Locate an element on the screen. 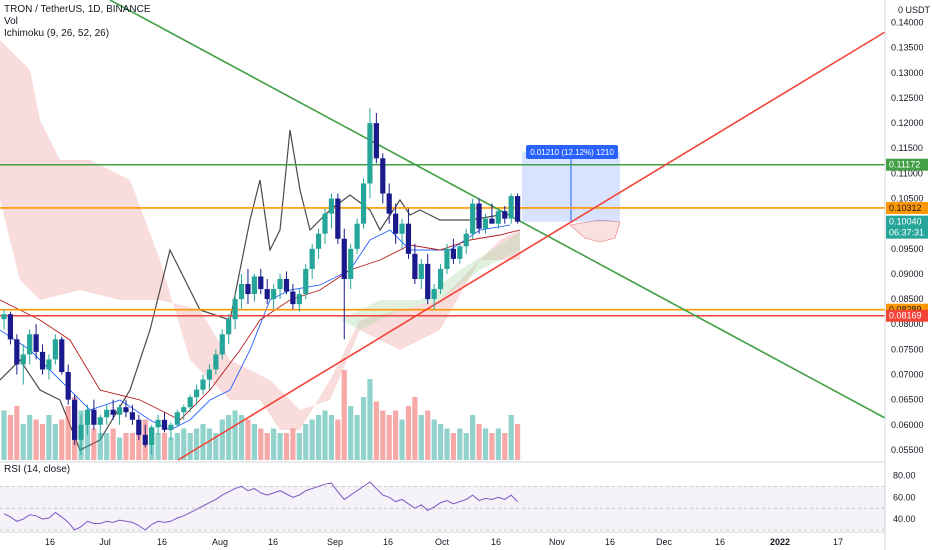 The height and width of the screenshot is (550, 932). cloud-green-area is located at coordinates (430, 281).